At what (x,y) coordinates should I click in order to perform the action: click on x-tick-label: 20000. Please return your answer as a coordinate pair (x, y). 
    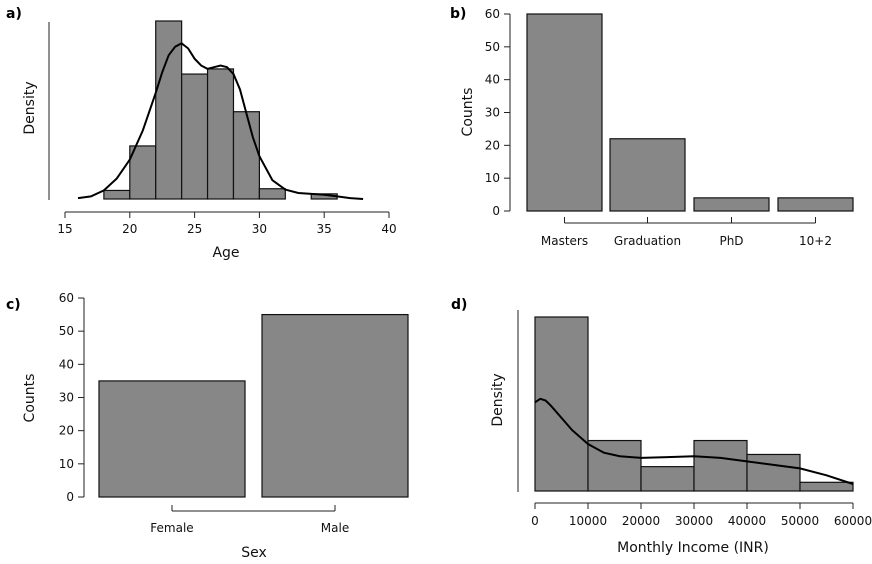
    Looking at the image, I should click on (641, 521).